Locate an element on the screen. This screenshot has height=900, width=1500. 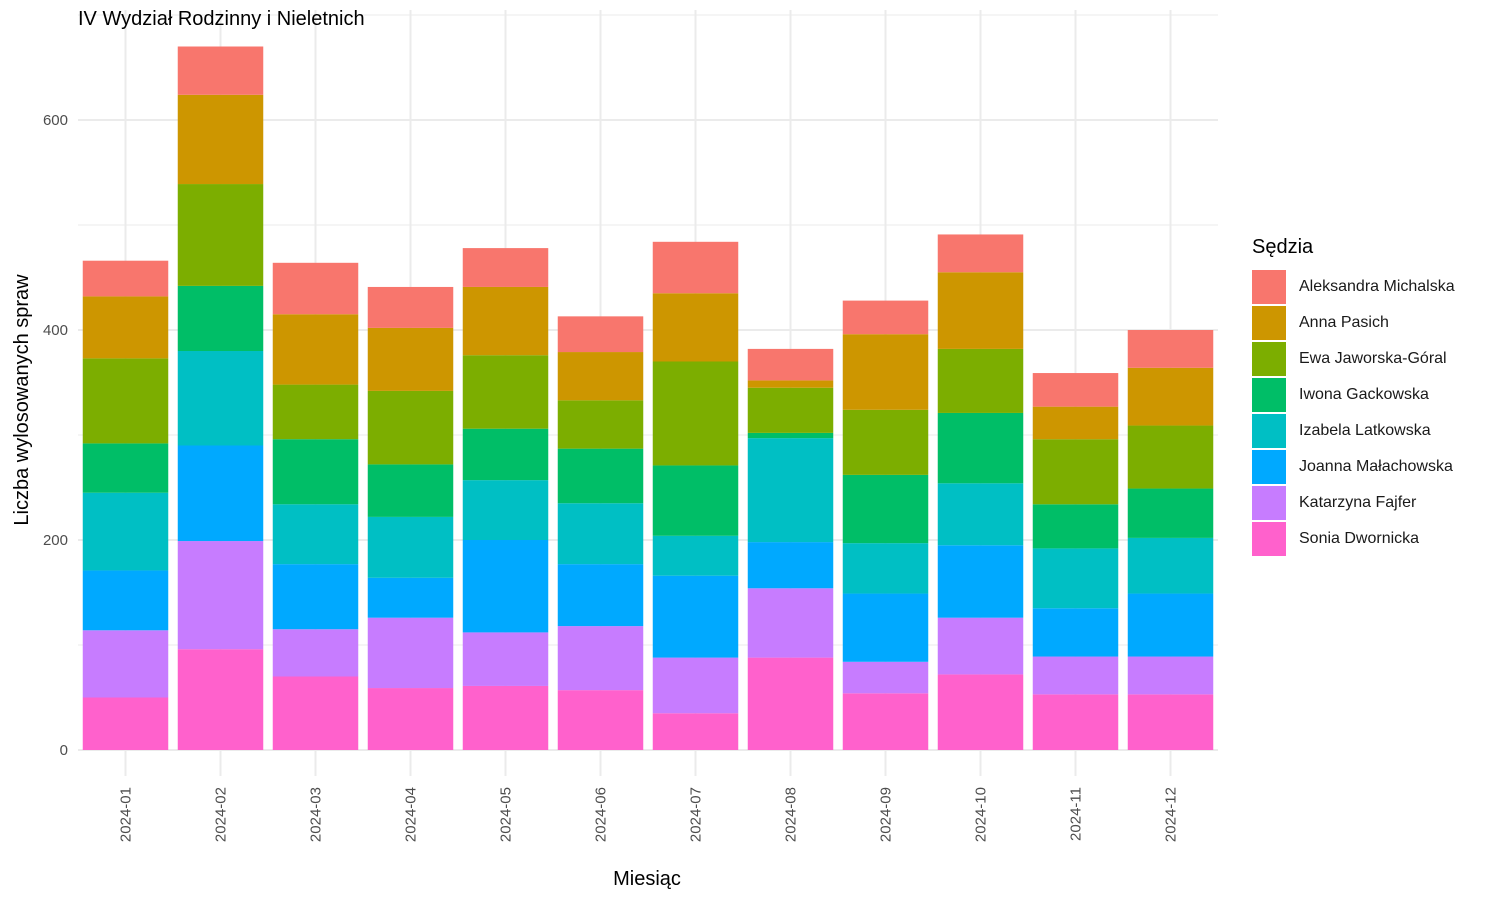
y-tick-label: 400 is located at coordinates (55, 330).